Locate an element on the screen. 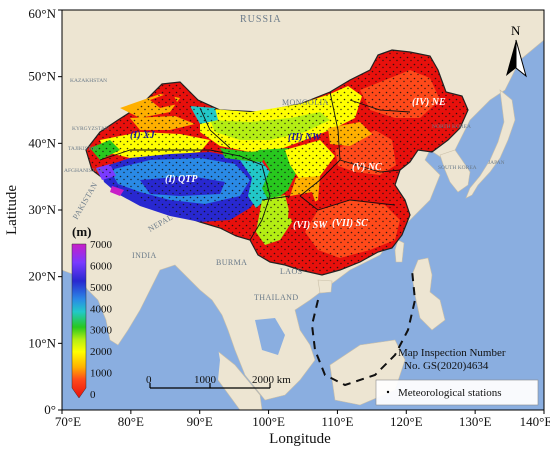 The width and height of the screenshot is (550, 456). x-axis-ticks: 70°E 80°E 90°E 100°E 110°E 120°E 130°E 140°E is located at coordinates (302, 419).